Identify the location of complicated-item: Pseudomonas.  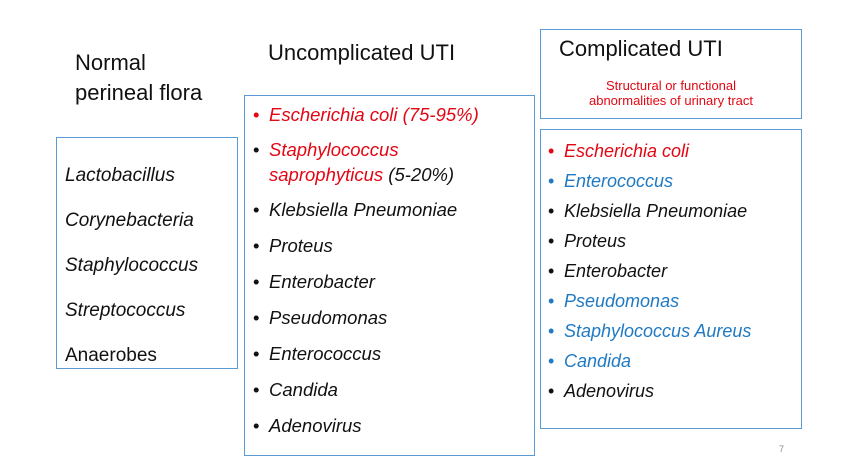
(649, 301).